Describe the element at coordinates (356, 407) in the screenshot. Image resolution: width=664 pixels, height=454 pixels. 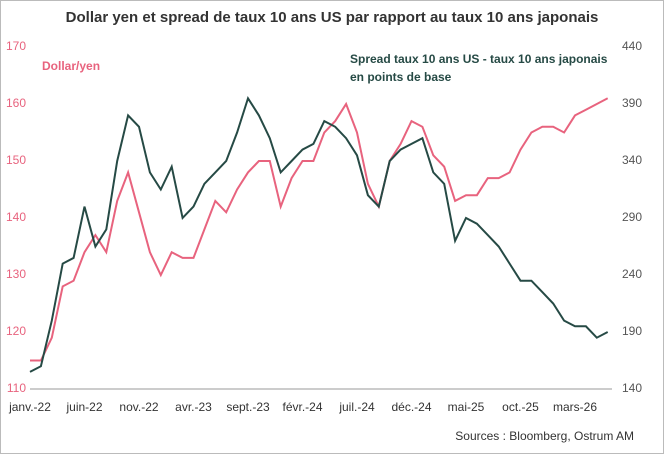
I see `x-tick-label: juil.-24` at that location.